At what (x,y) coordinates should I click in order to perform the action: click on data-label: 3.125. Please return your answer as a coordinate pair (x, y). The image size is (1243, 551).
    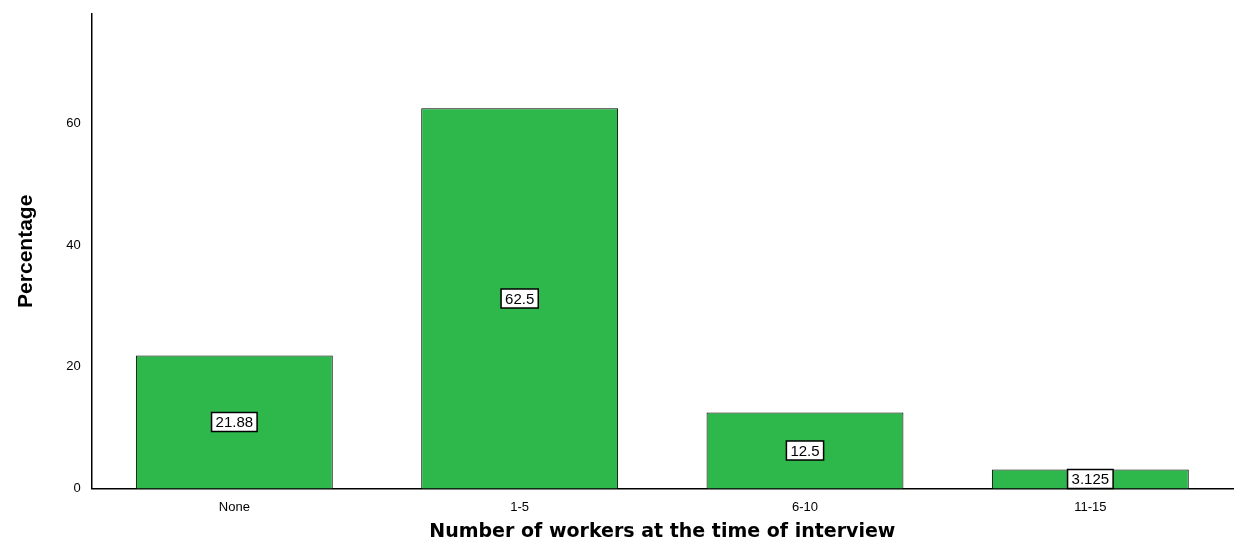
    Looking at the image, I should click on (1090, 479).